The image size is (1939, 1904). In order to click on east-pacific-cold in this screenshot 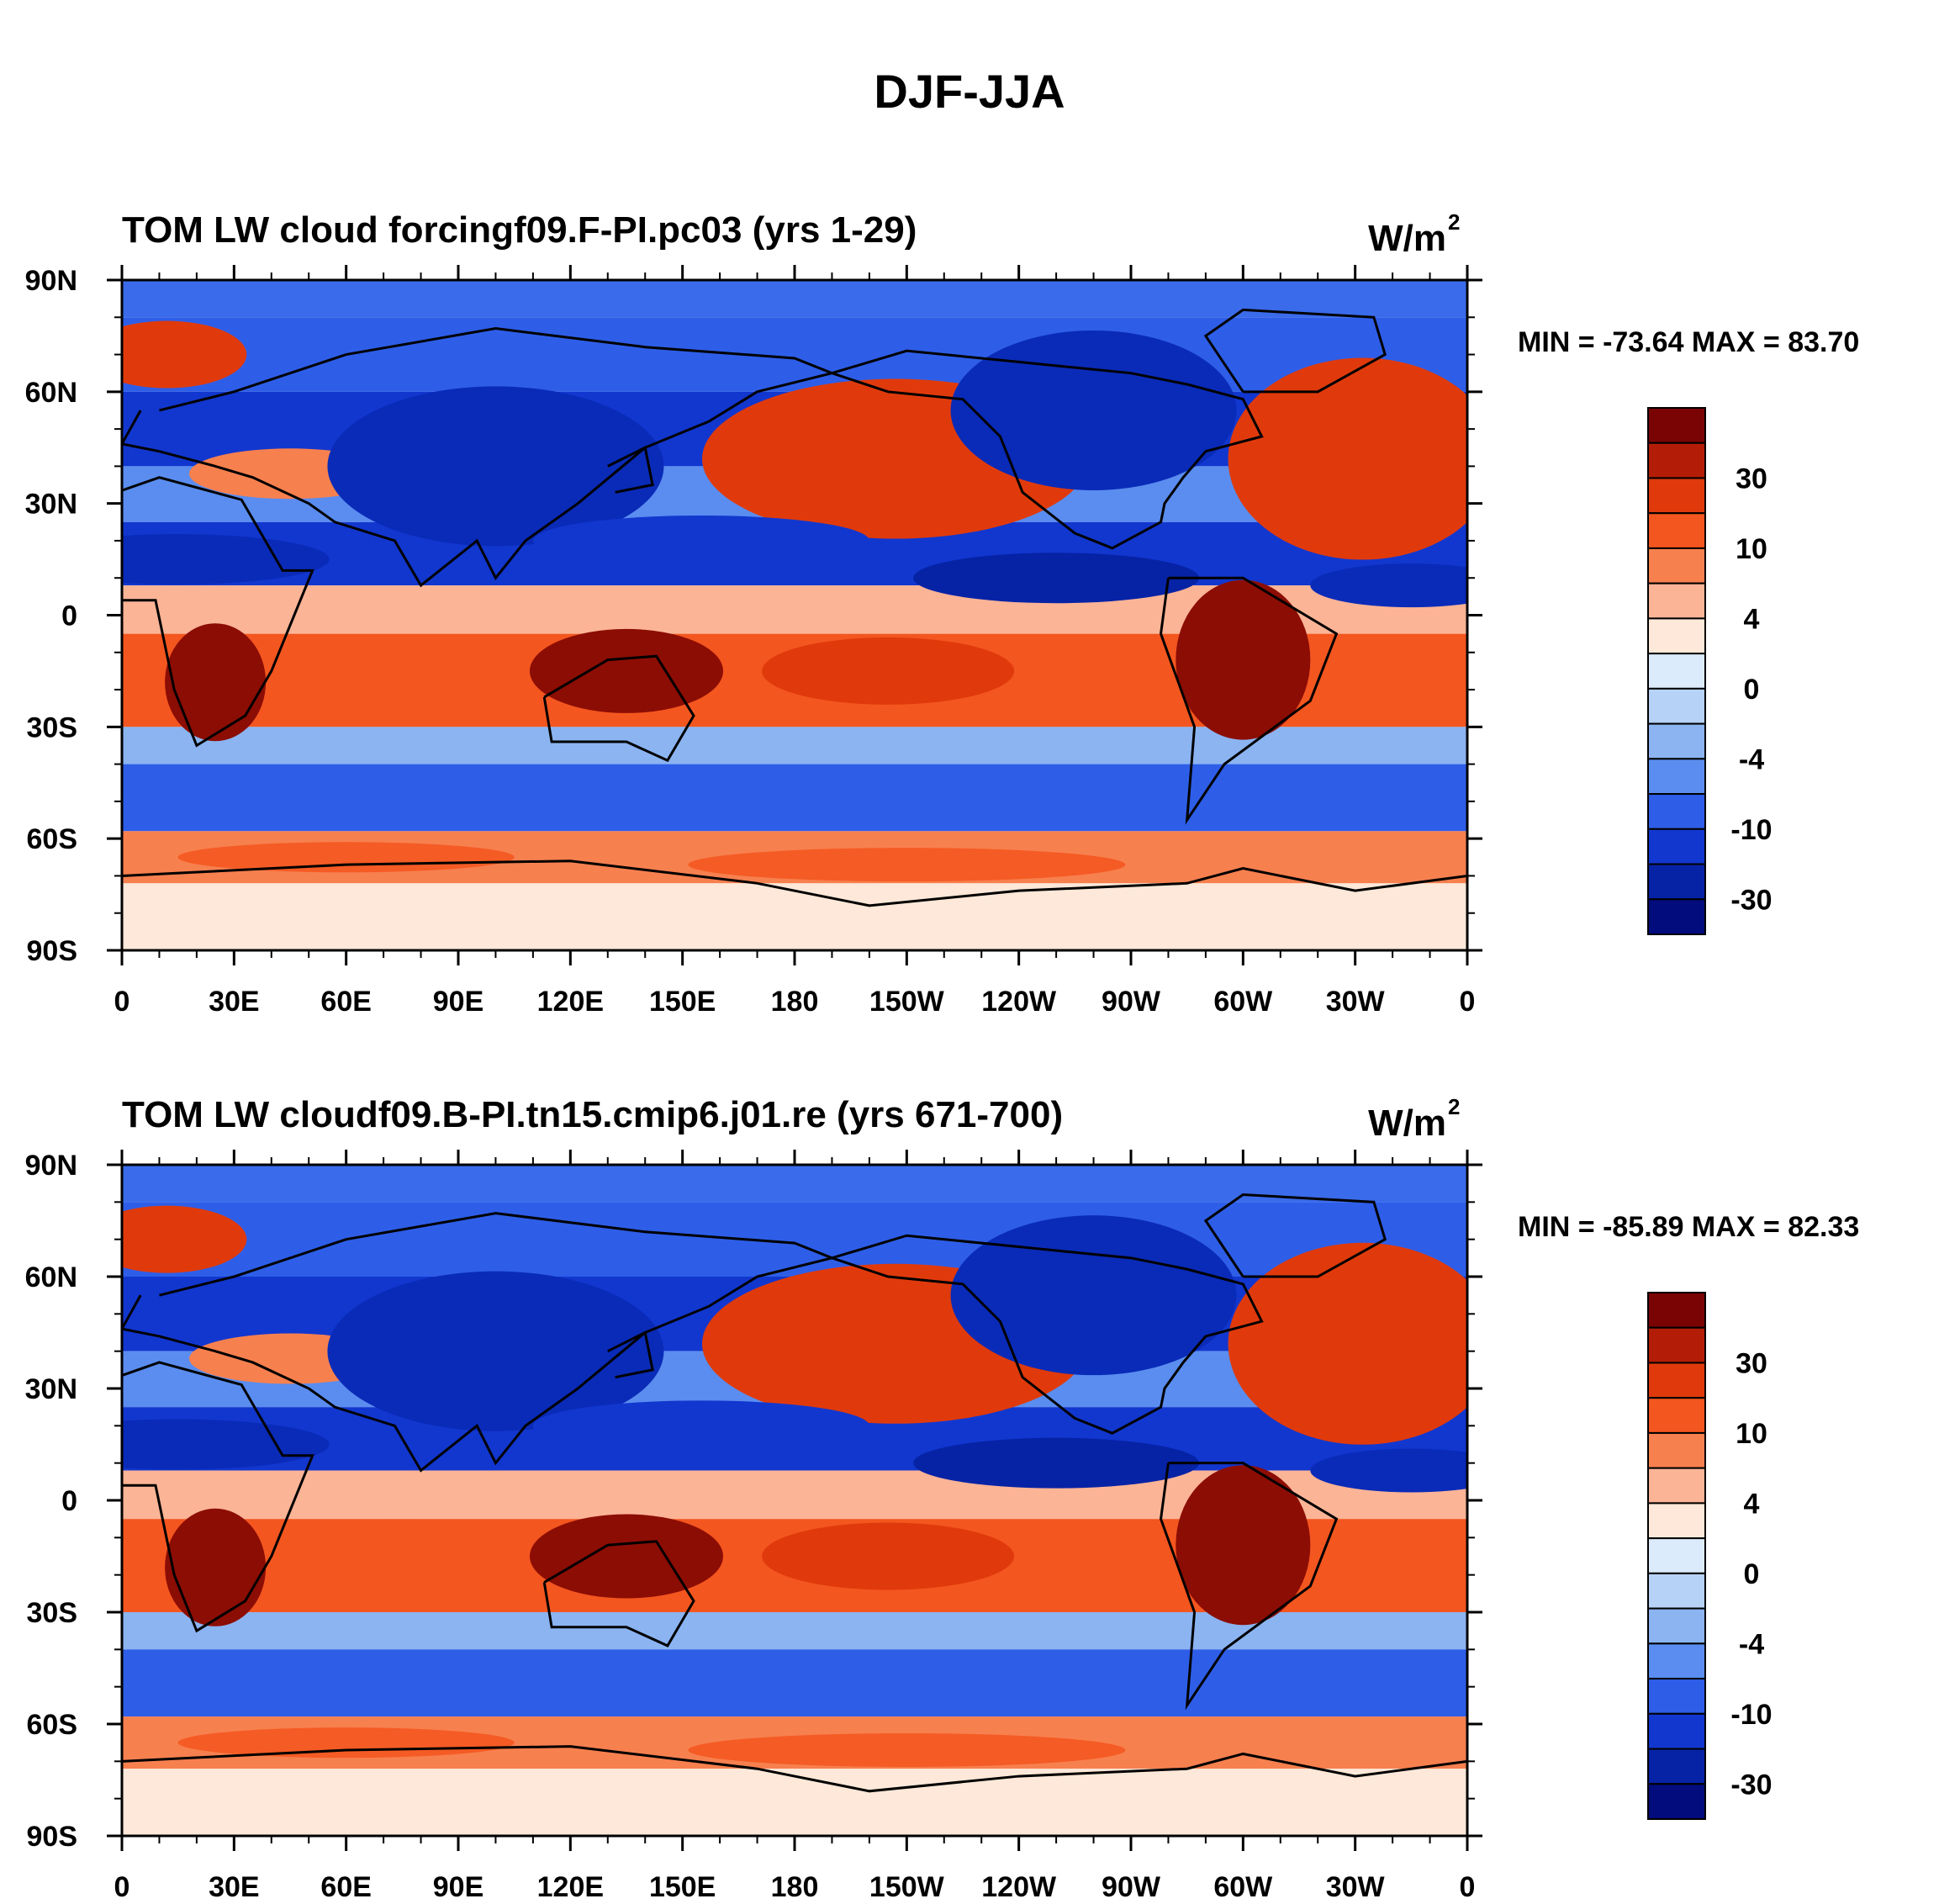, I will do `click(1056, 1463)`.